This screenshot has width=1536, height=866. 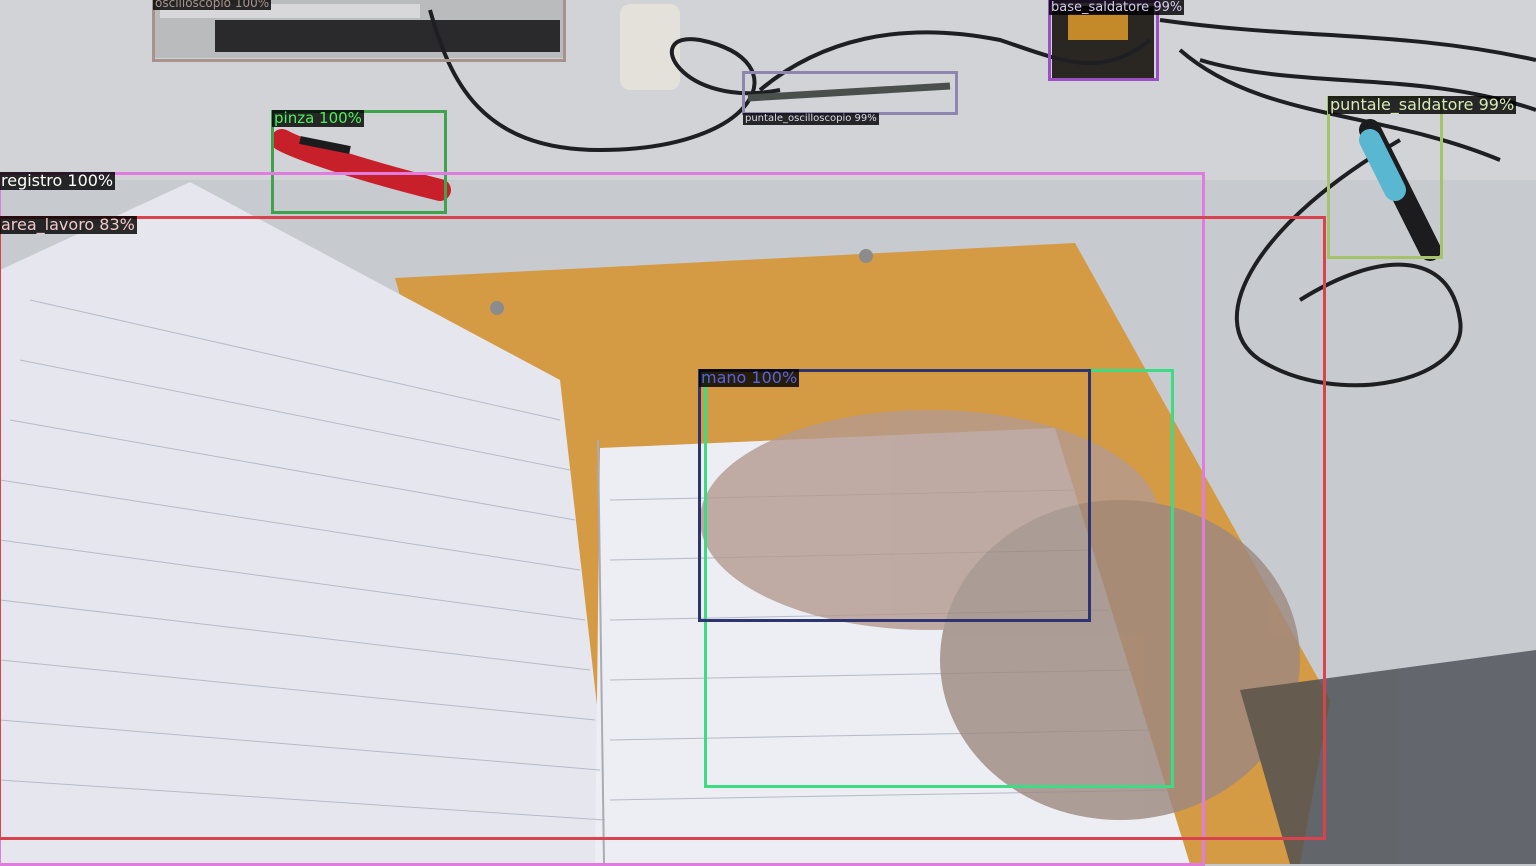 I want to click on detection-mano: mano 100%, so click(x=894, y=495).